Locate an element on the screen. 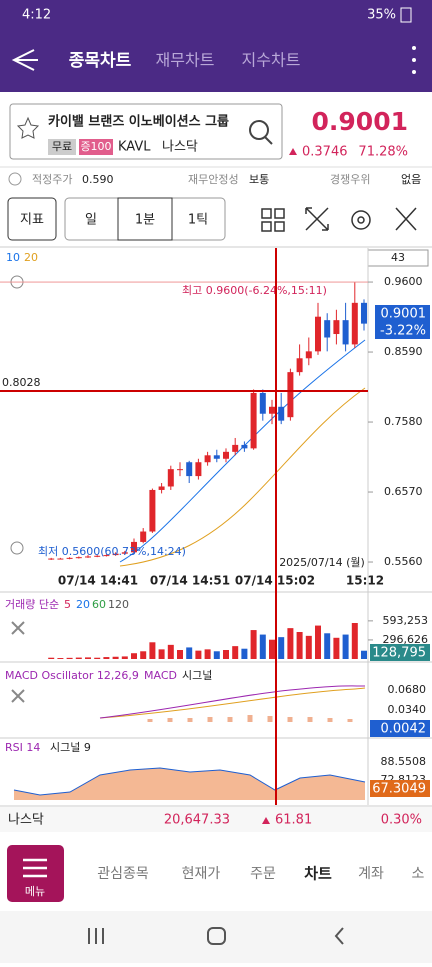 This screenshot has width=432, height=967. system-nav is located at coordinates (216, 937).